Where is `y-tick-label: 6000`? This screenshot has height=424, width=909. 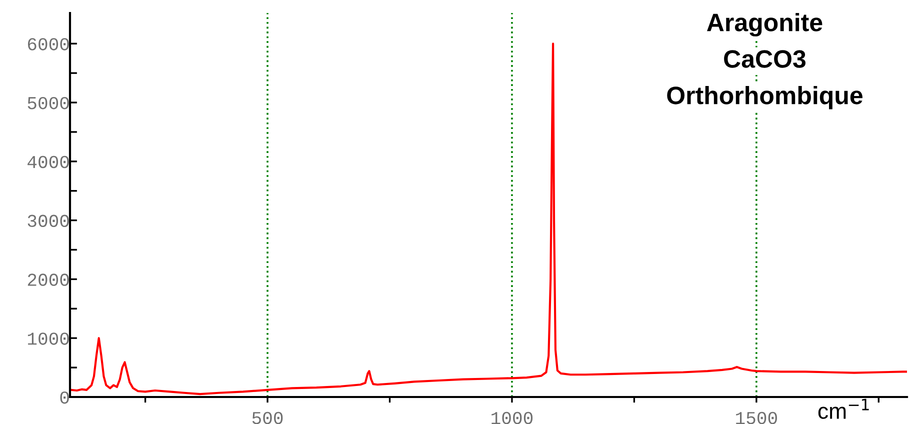 y-tick-label: 6000 is located at coordinates (48, 44).